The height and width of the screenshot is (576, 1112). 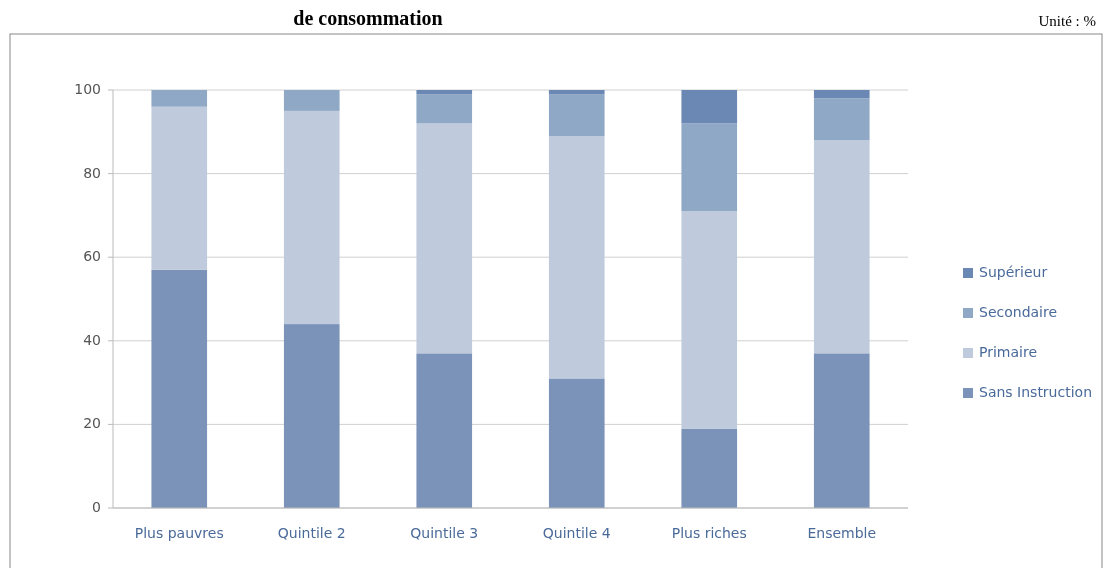 What do you see at coordinates (311, 533) in the screenshot?
I see `x-tick-label: Quintile 2` at bounding box center [311, 533].